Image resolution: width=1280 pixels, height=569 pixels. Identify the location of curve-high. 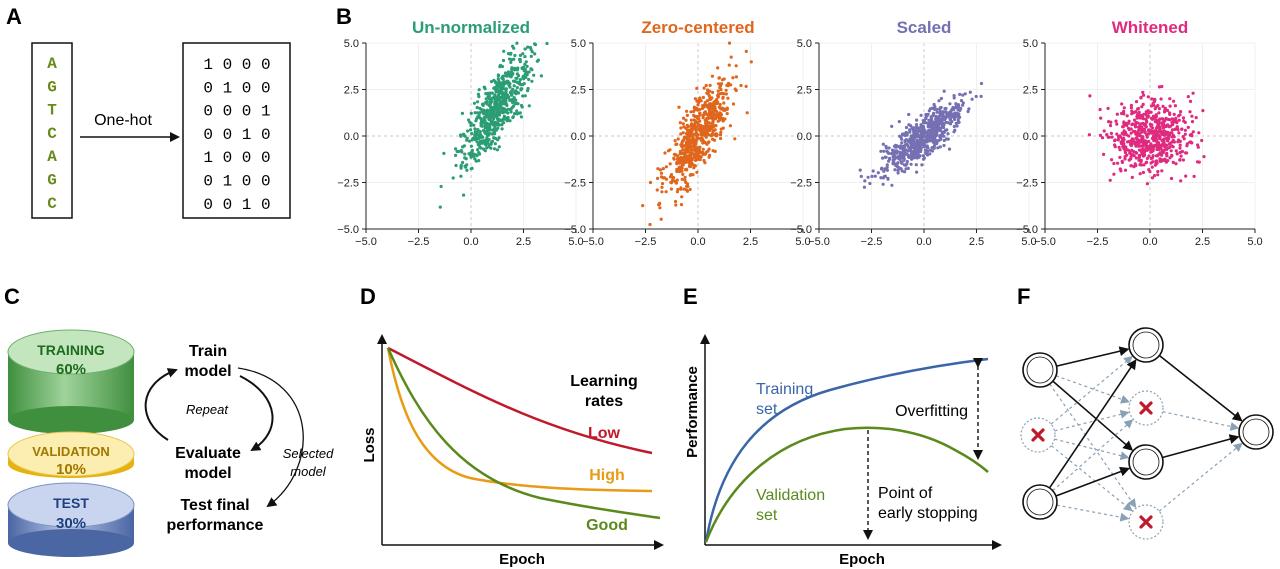
(519, 420).